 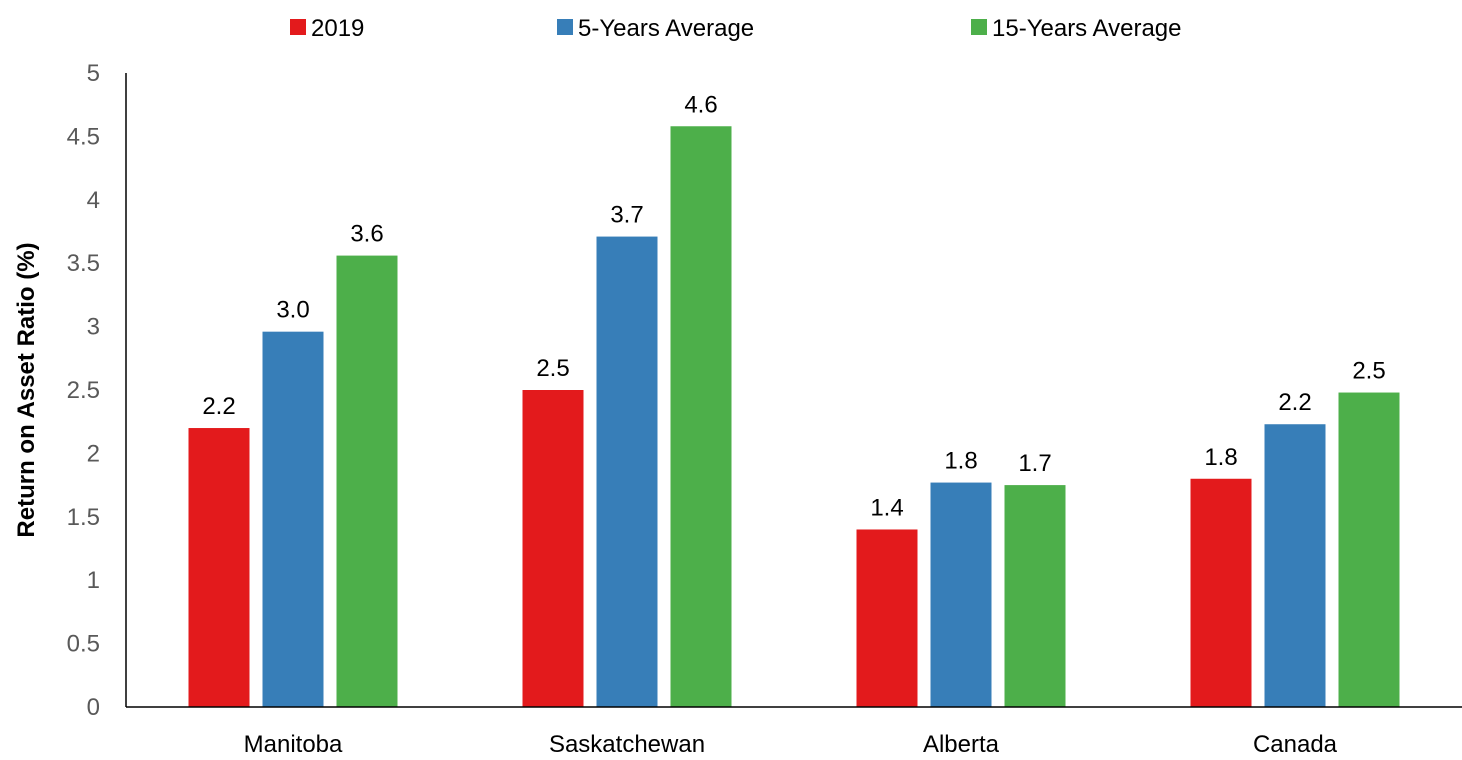 What do you see at coordinates (93, 453) in the screenshot?
I see `y-tick-label: 2` at bounding box center [93, 453].